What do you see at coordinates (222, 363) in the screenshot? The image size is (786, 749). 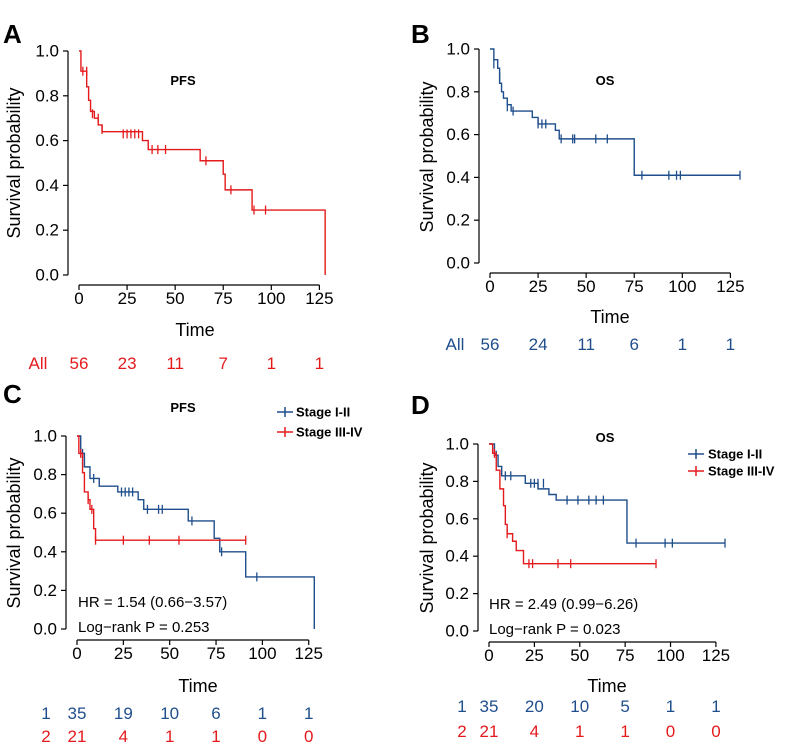 I see `risk-count: 7` at bounding box center [222, 363].